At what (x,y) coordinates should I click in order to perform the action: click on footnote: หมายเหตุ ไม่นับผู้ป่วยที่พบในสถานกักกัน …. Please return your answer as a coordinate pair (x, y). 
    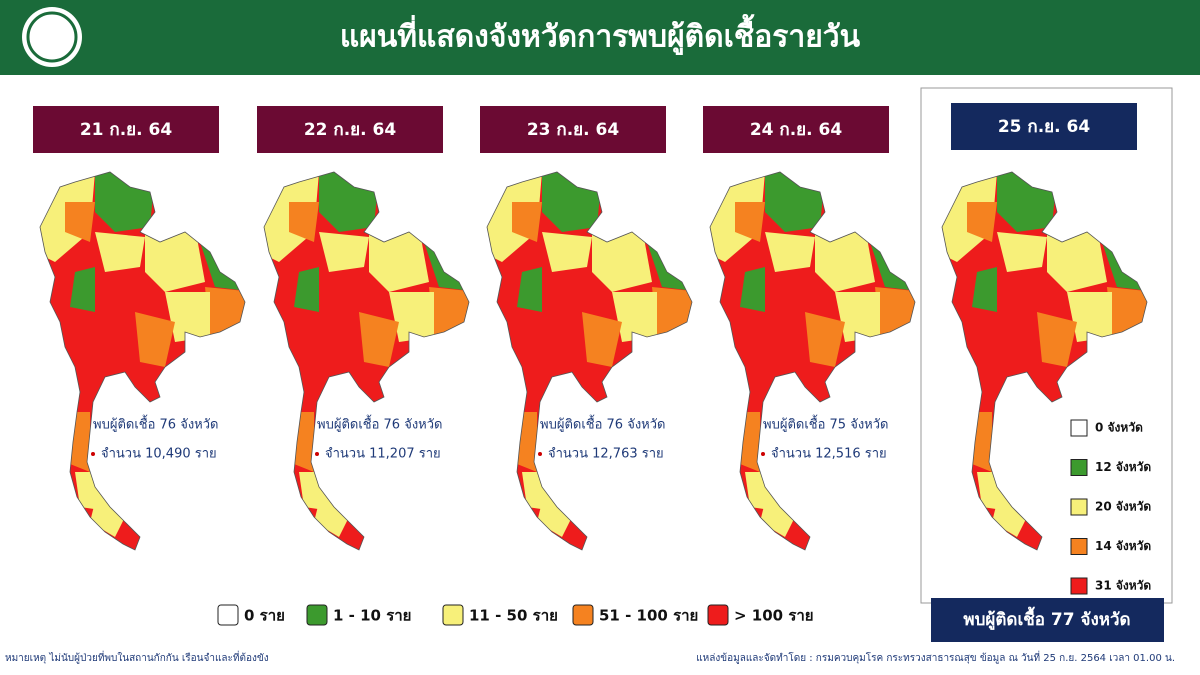
    Looking at the image, I should click on (137, 657).